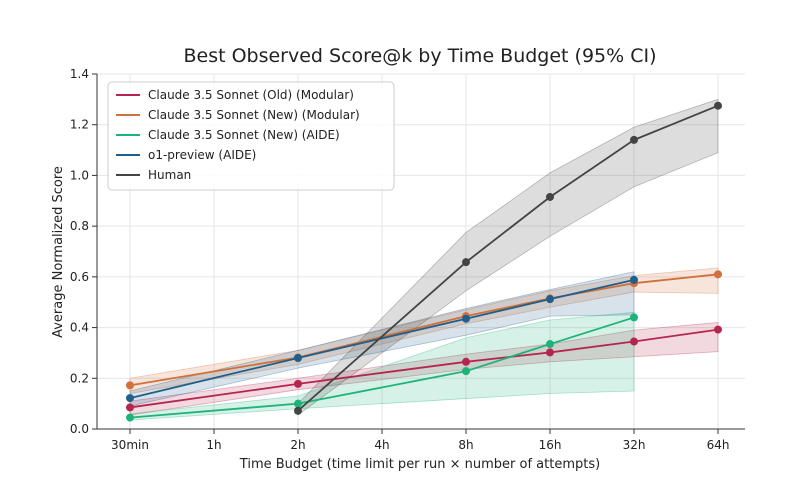 Image resolution: width=800 pixels, height=495 pixels. What do you see at coordinates (251, 95) in the screenshot?
I see `legend-label: Claude 3.5 Sonnet (Old) (Modular)` at bounding box center [251, 95].